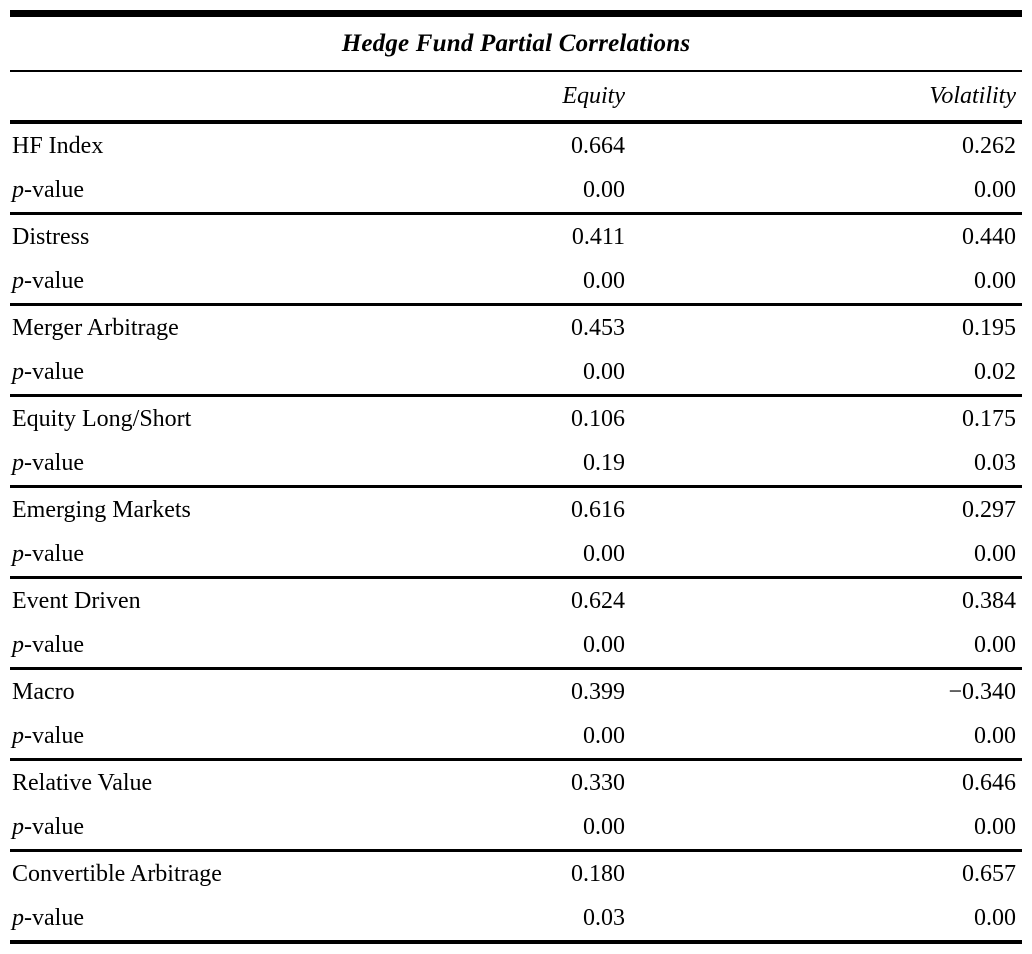  What do you see at coordinates (598, 874) in the screenshot?
I see `equity-correlation-value: 0.180` at bounding box center [598, 874].